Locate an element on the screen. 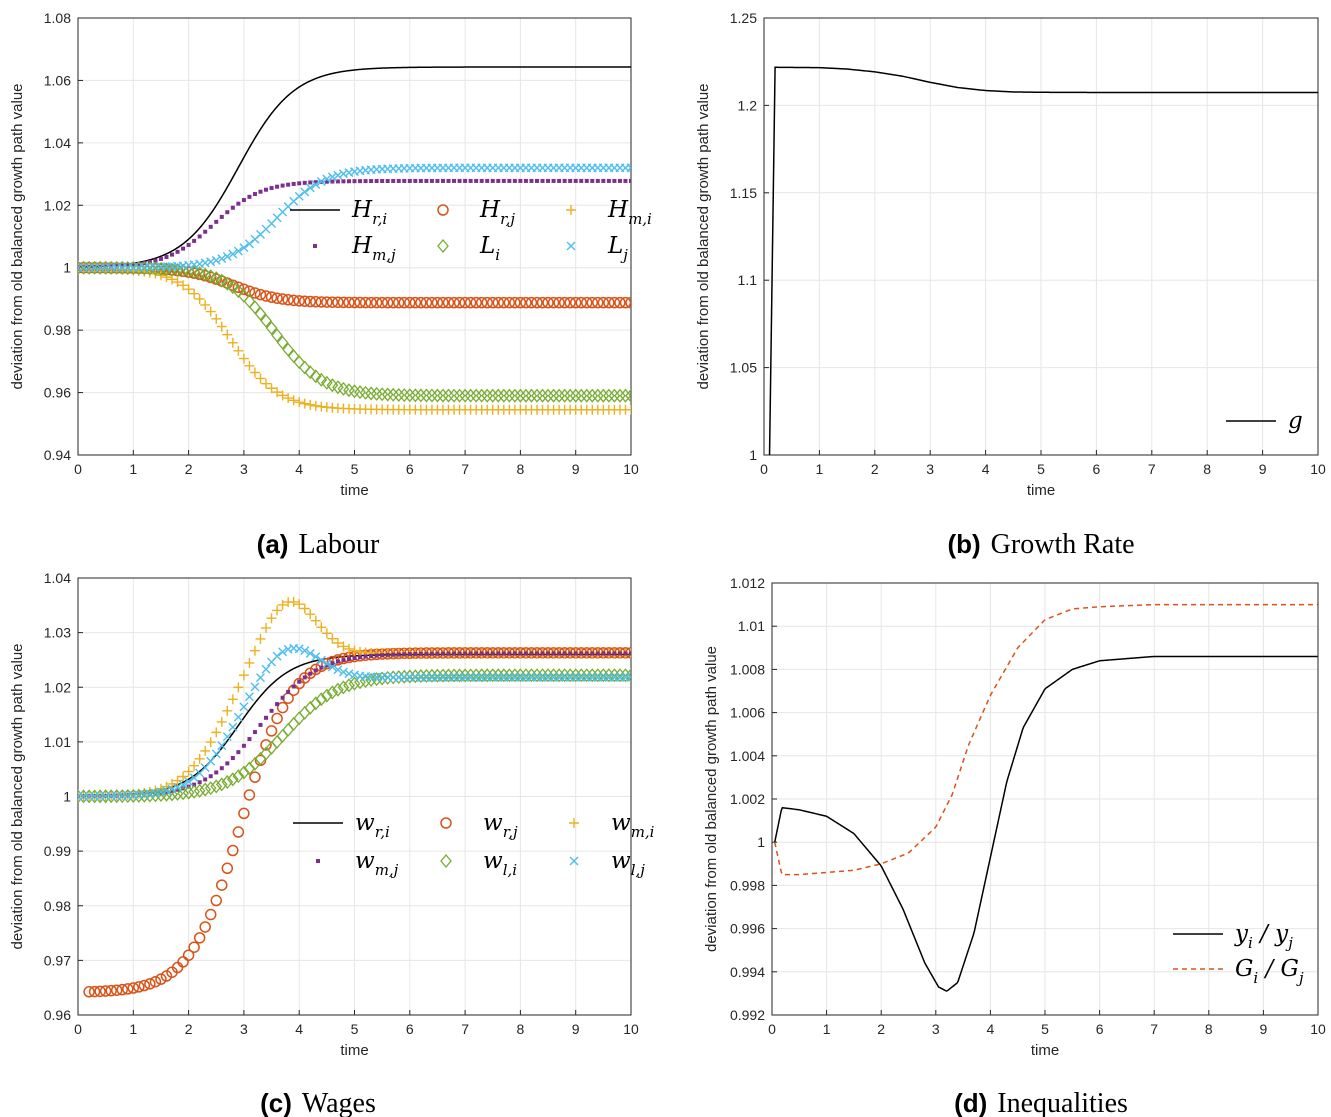  panel-caption: (a) Labour is located at coordinates (318, 544).